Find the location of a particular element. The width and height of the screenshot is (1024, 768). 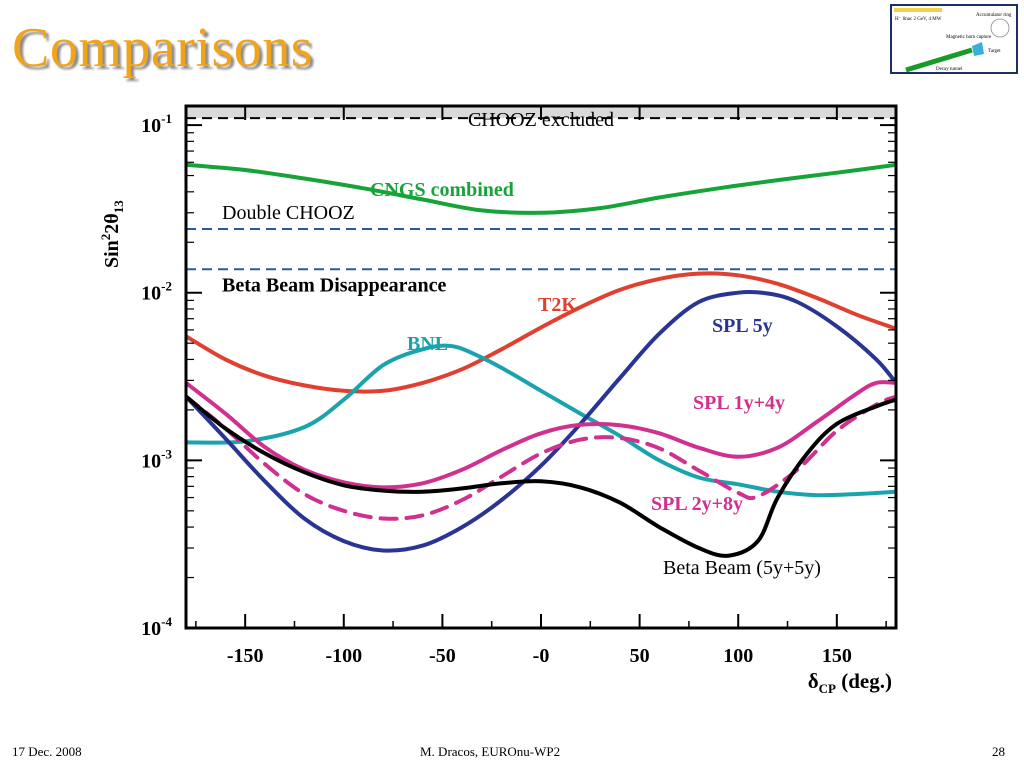

x-tick-label-5: 100 is located at coordinates (738, 656).